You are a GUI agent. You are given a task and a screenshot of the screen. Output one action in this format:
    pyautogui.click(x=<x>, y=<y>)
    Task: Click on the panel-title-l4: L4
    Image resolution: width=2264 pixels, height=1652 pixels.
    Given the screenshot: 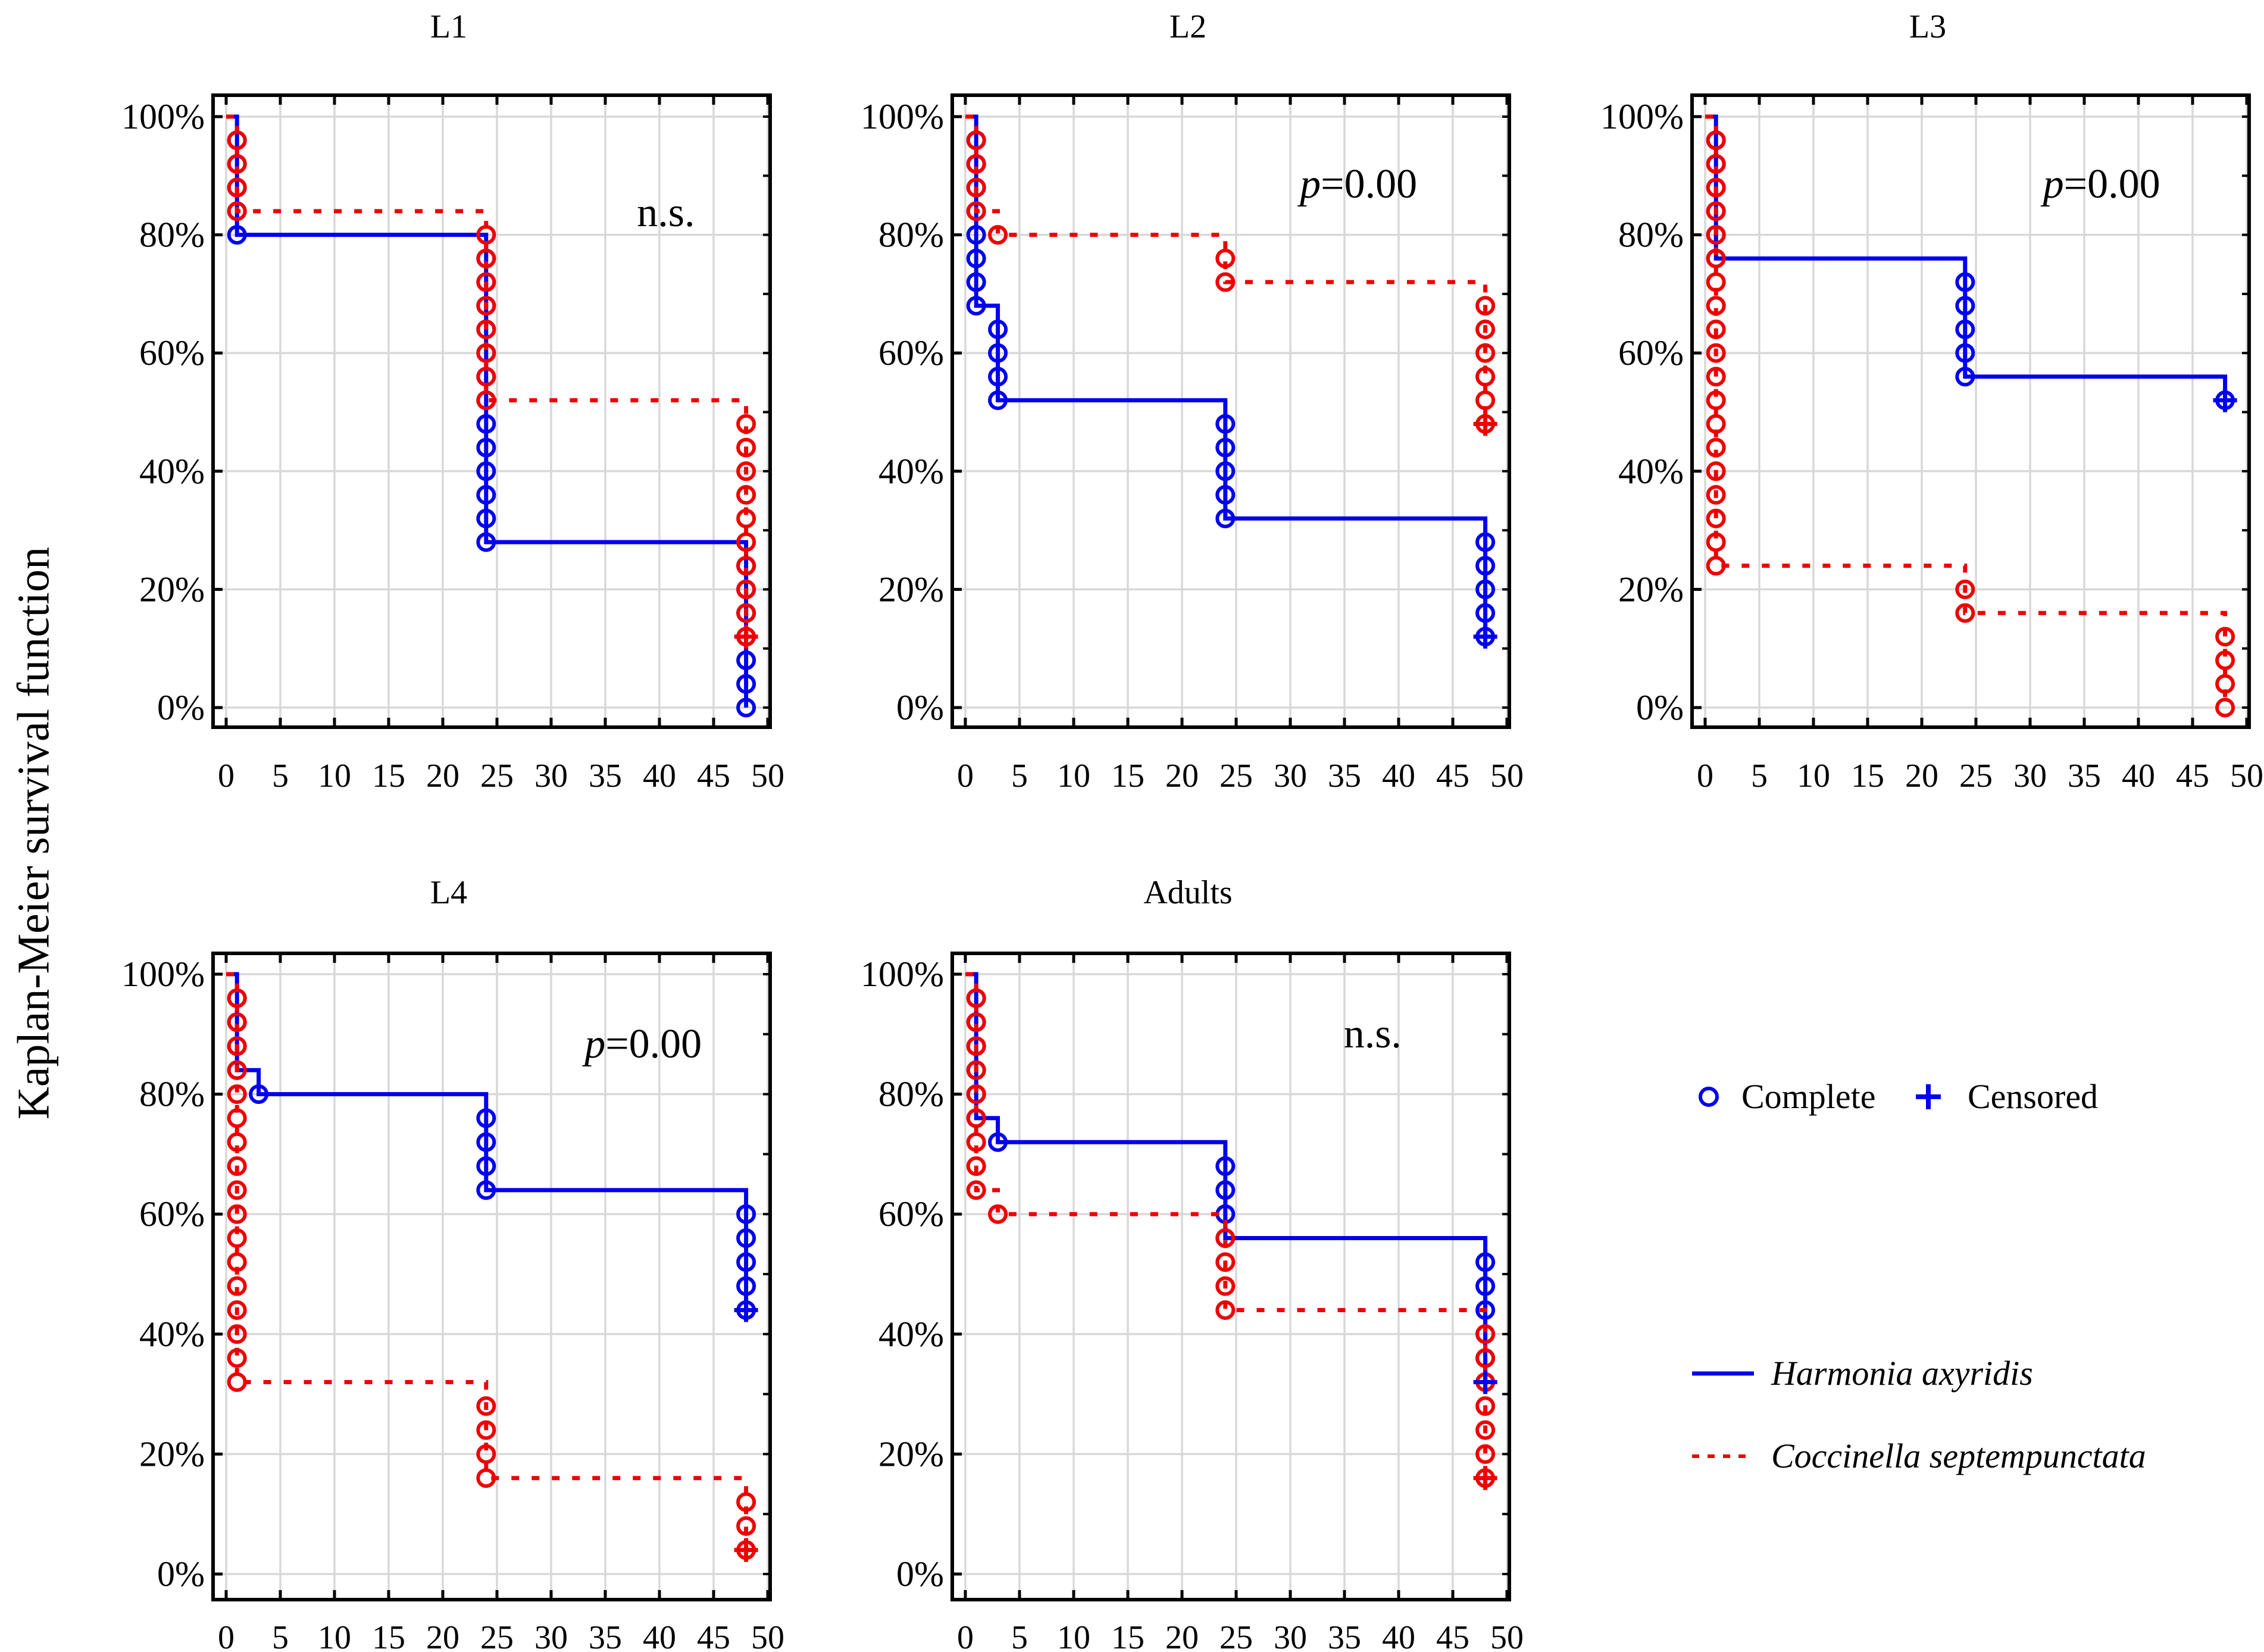 What is the action you would take?
    pyautogui.click(x=449, y=892)
    